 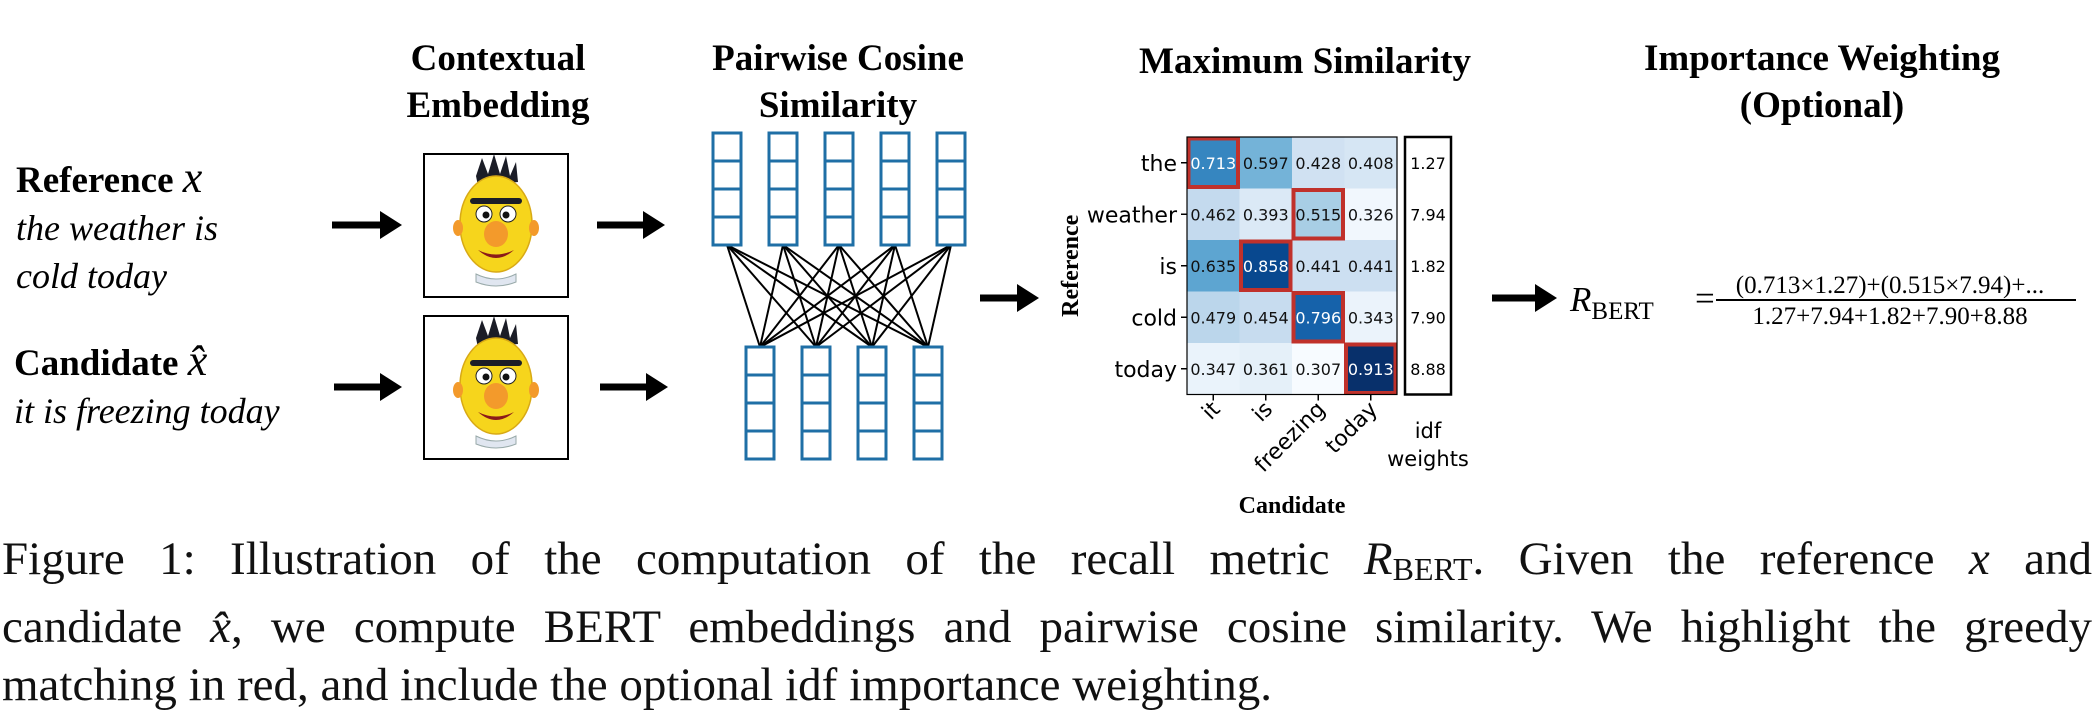 I want to click on heatmap-value: 0.515, so click(x=1318, y=214).